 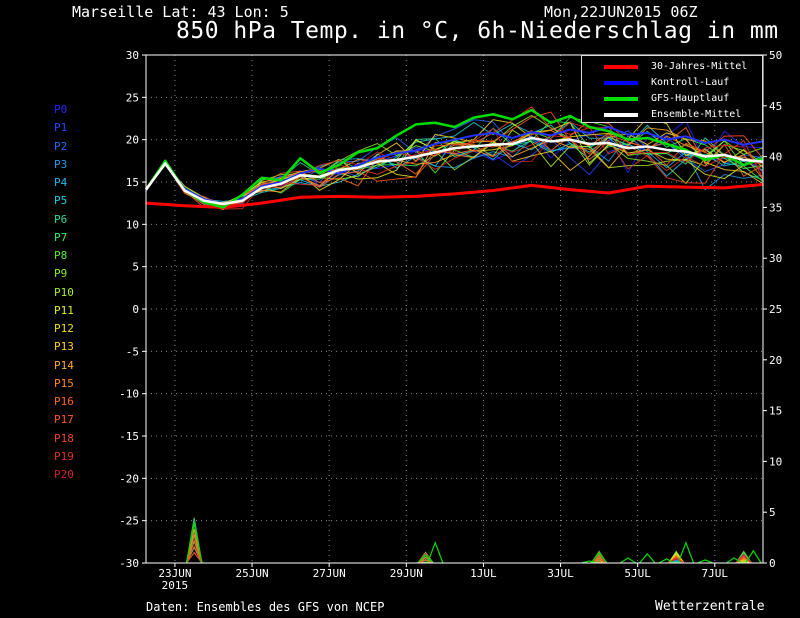 I want to click on member-label-p4: P4, so click(x=61, y=182).